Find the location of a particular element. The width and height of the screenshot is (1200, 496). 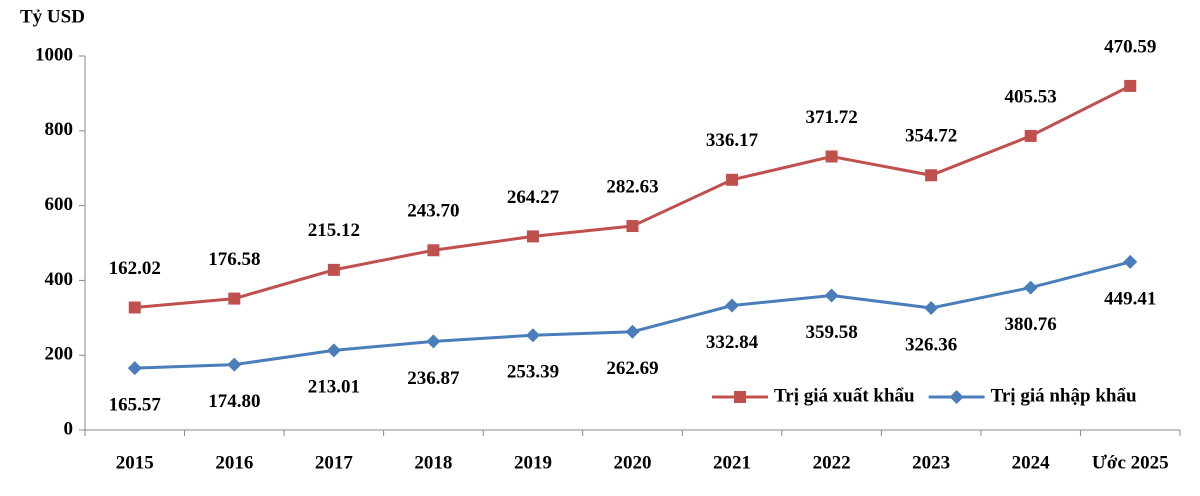

x-tick-label: Ước 2025 is located at coordinates (1130, 462).